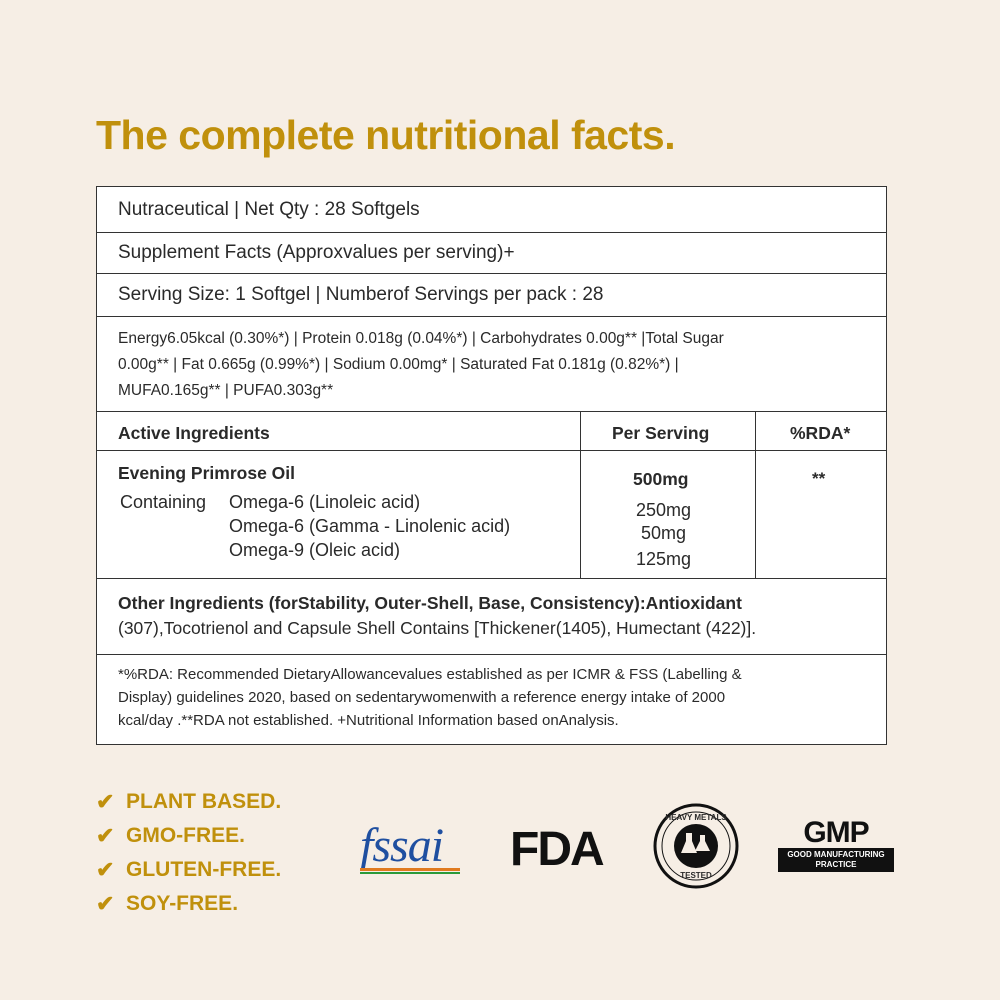 This screenshot has width=1000, height=1000. I want to click on gmp-logo: GMP GOOD MANUFACTURING PRACTICE, so click(836, 845).